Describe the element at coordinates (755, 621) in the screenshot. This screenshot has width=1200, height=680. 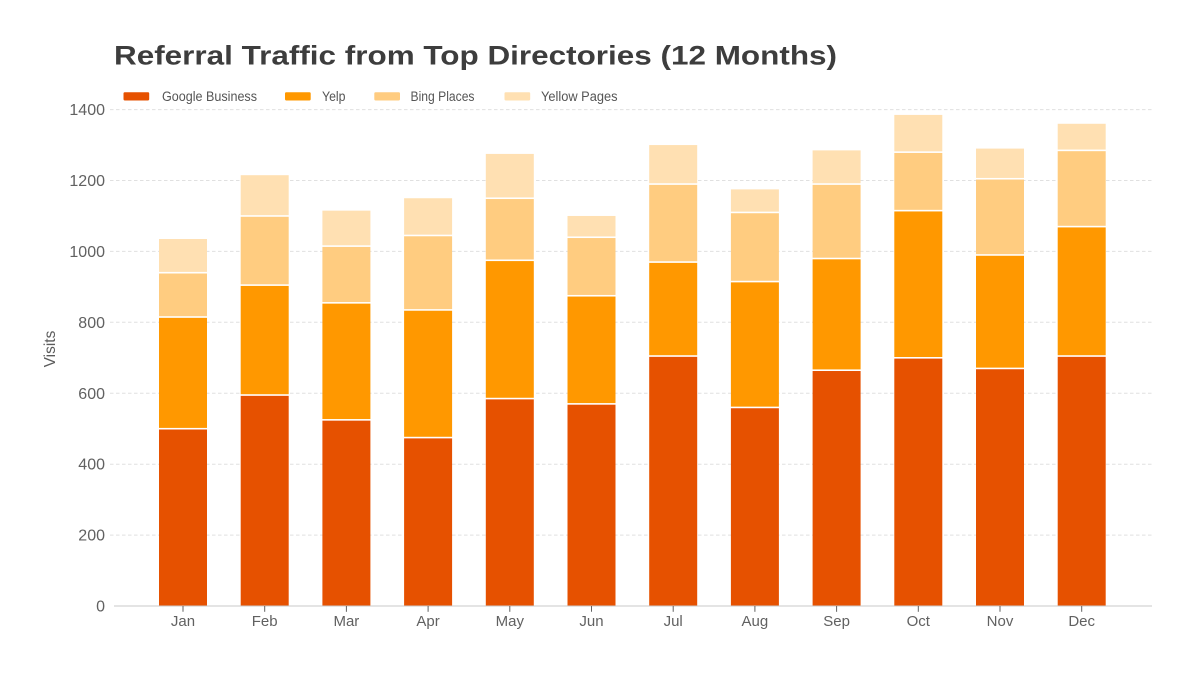
I see `svg-text: Aug` at that location.